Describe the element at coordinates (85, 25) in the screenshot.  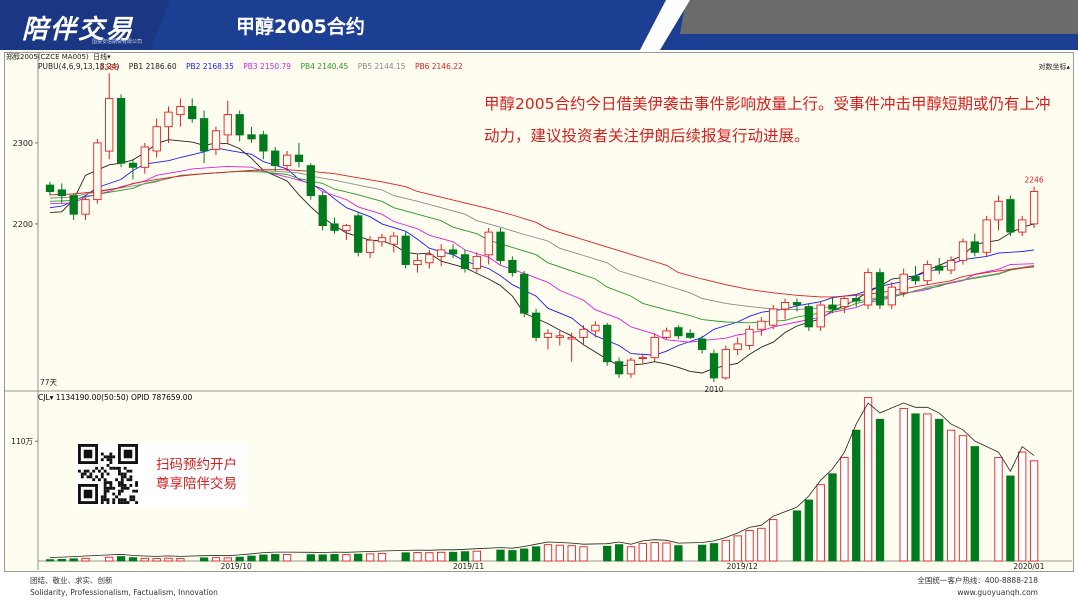
I see `logo-bg` at that location.